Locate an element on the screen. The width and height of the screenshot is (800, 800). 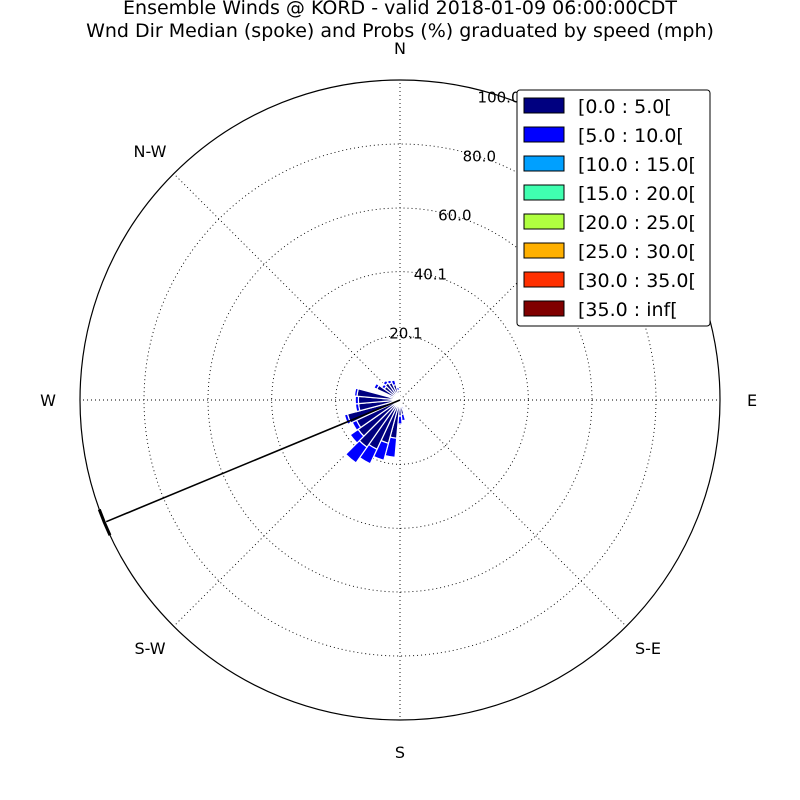
legend-label: [5.0 : 10.0[ is located at coordinates (631, 136).